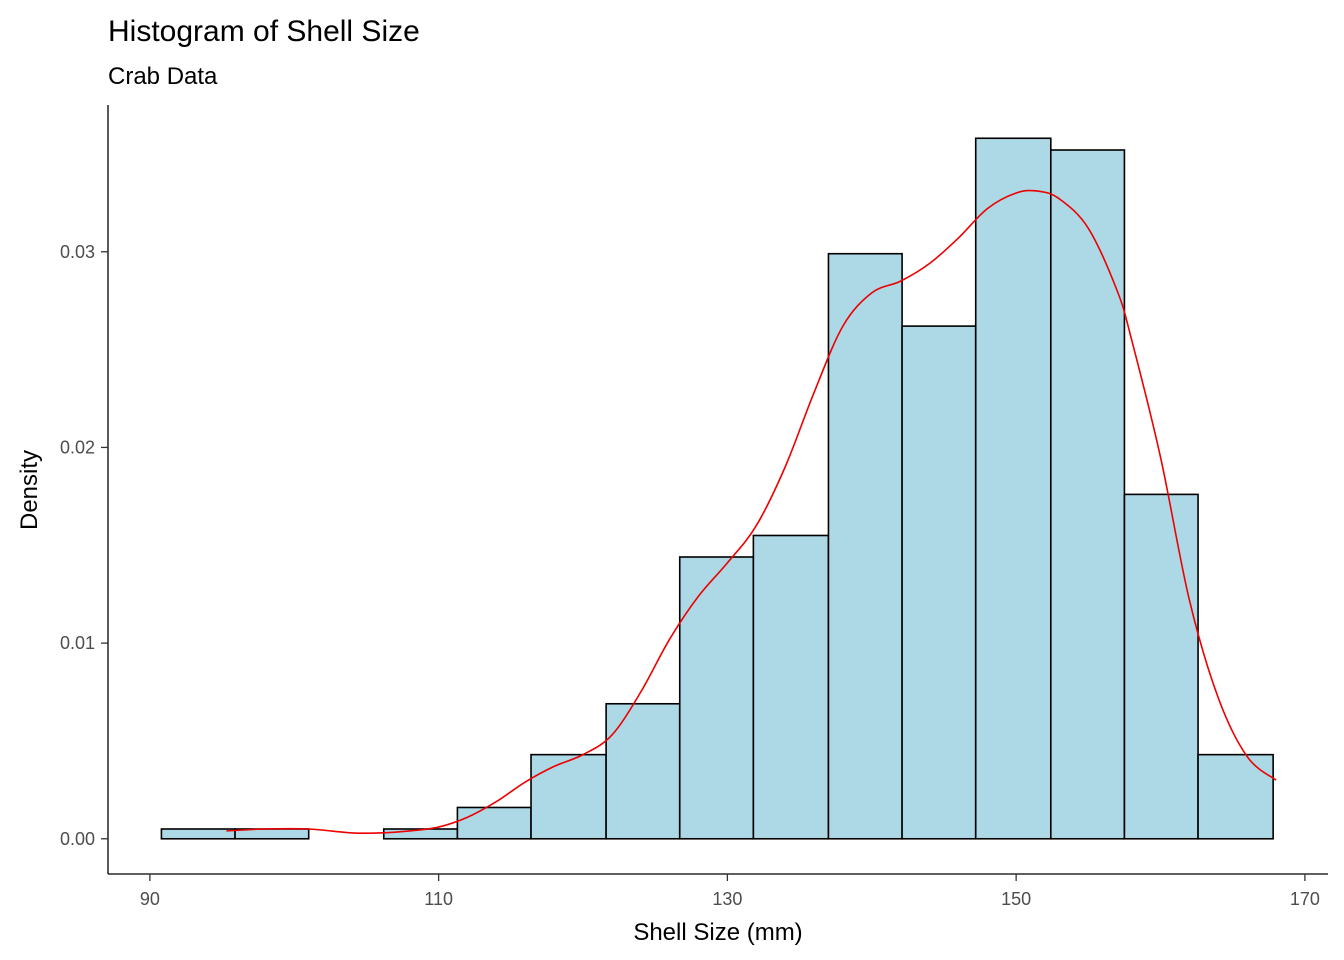  What do you see at coordinates (438, 899) in the screenshot?
I see `x-tick-label: 110` at bounding box center [438, 899].